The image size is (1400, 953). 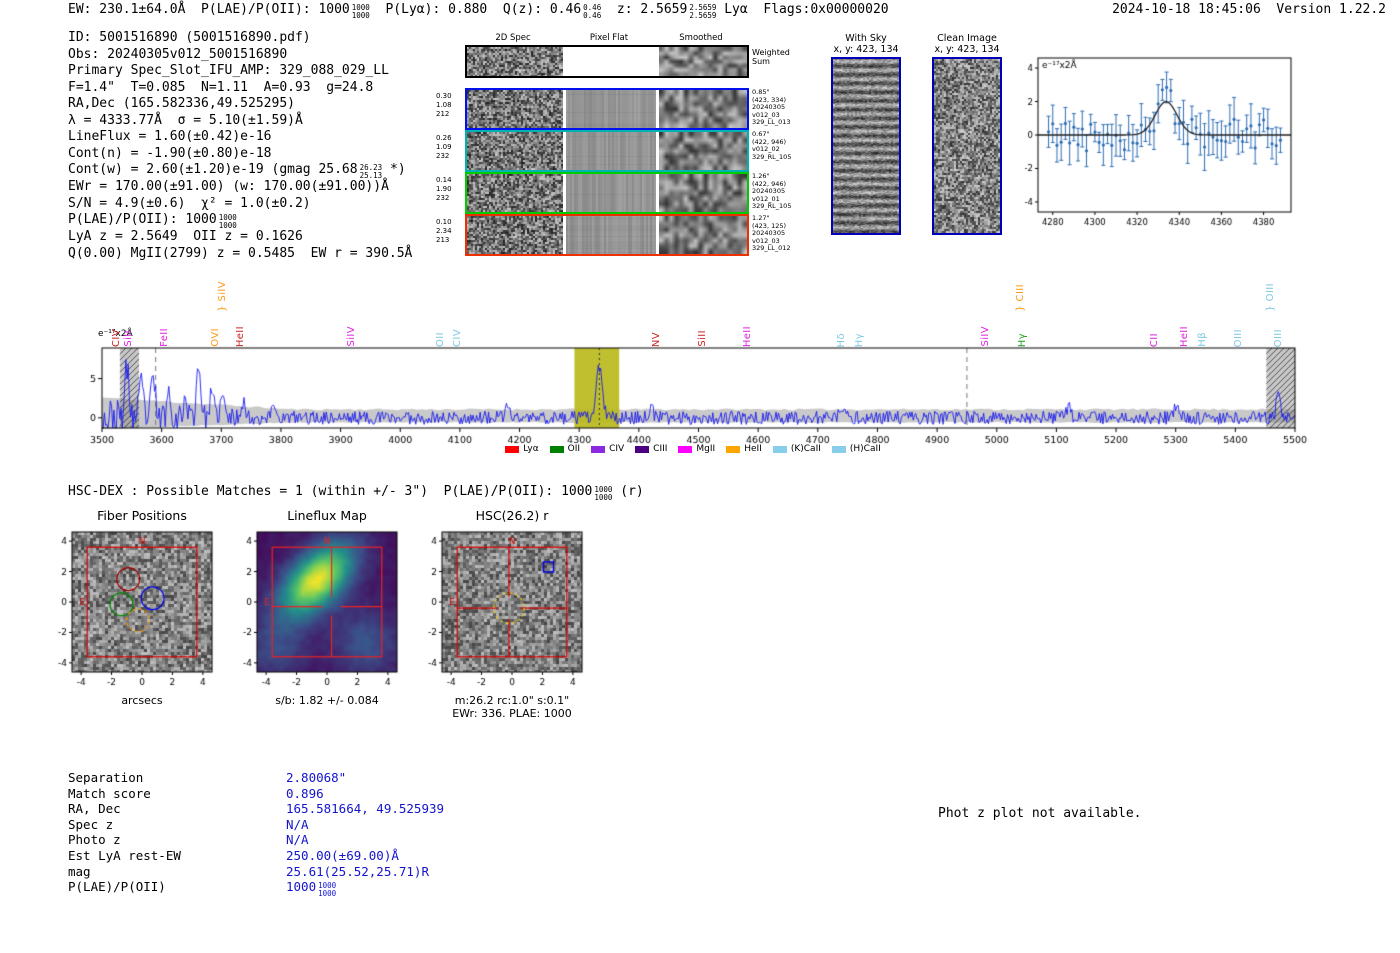 I want to click on text-segment: ID: 5001516890 (5001516890.pdf), so click(x=189, y=37).